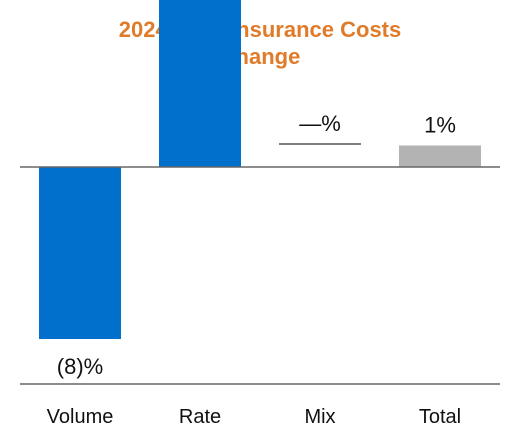  Describe the element at coordinates (80, 417) in the screenshot. I see `category-label-volume: Volume` at that location.